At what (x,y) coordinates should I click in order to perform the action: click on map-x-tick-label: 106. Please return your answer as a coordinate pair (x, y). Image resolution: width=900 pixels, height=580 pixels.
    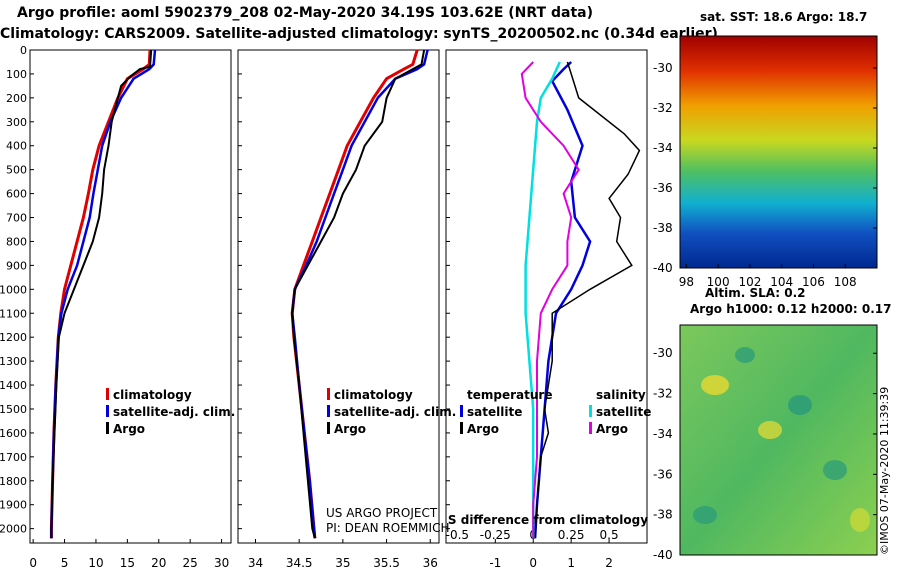
    Looking at the image, I should click on (813, 282).